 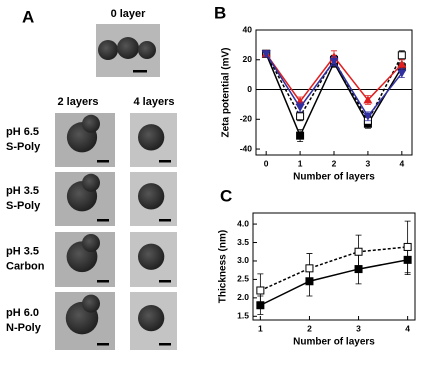 What do you see at coordinates (248, 59) in the screenshot?
I see `y-tick-label: 20` at bounding box center [248, 59].